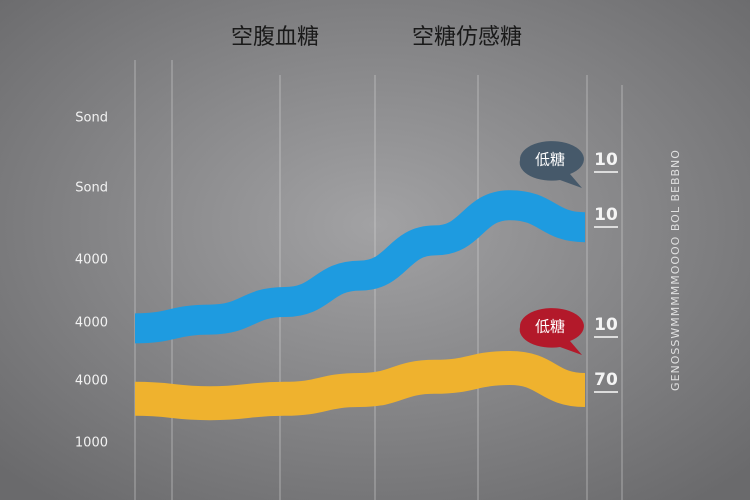 The height and width of the screenshot is (500, 750). What do you see at coordinates (360, 385) in the screenshot?
I see `series-band` at bounding box center [360, 385].